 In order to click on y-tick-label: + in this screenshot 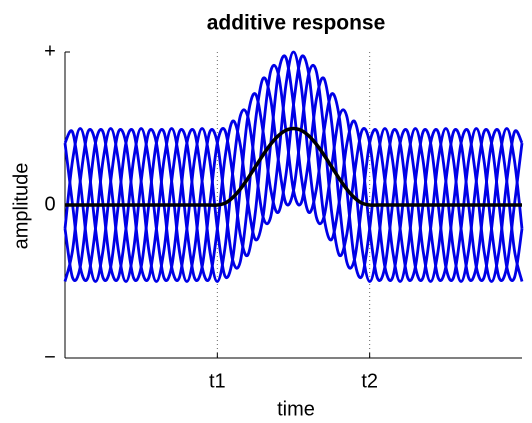, I will do `click(50, 51)`.